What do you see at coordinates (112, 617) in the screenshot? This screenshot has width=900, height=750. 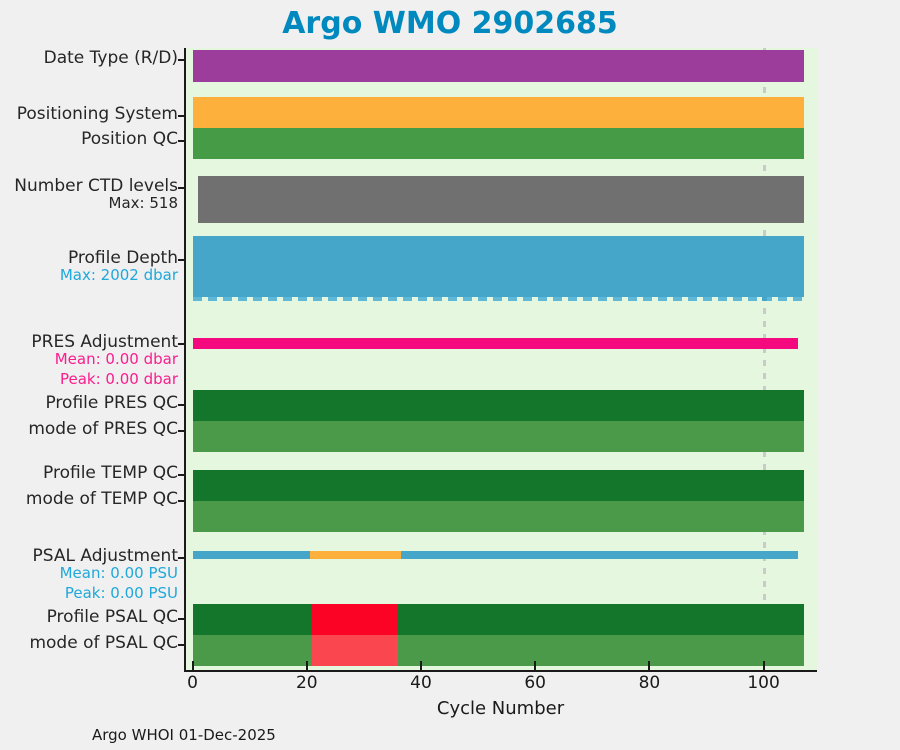 I see `row-label: Profile PSAL QC` at bounding box center [112, 617].